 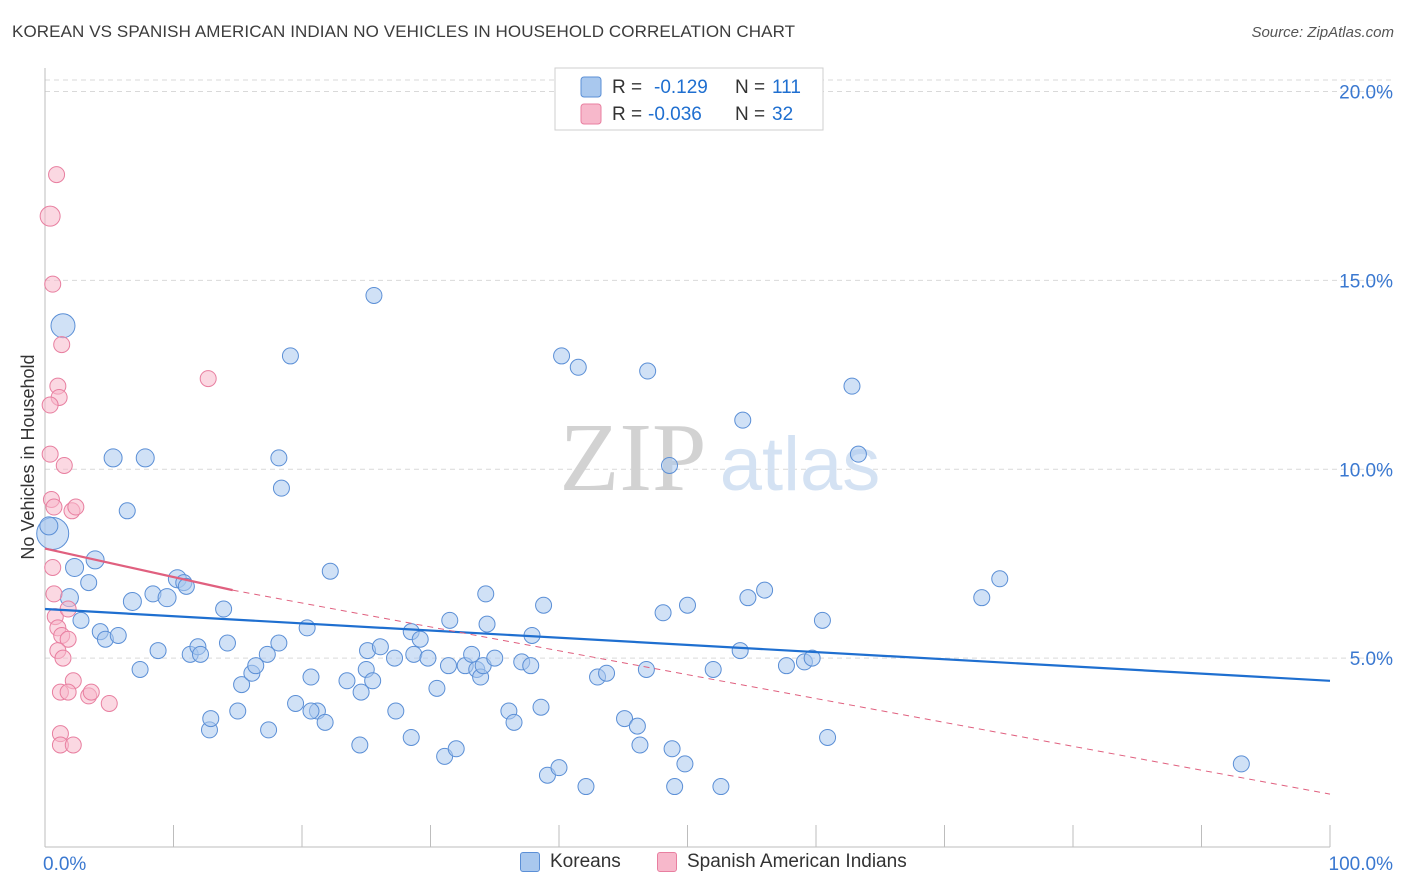 What do you see at coordinates (800, 464) in the screenshot?
I see `watermark-atlas: atlas` at bounding box center [800, 464].